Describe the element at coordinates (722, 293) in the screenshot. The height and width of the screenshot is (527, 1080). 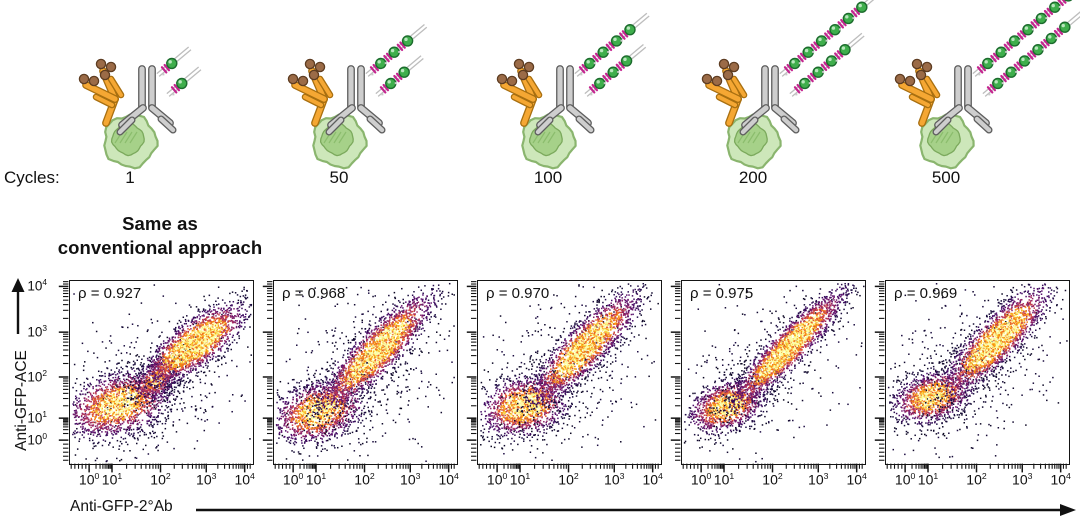
I see `rho-annotation: ρ = 0.975` at that location.